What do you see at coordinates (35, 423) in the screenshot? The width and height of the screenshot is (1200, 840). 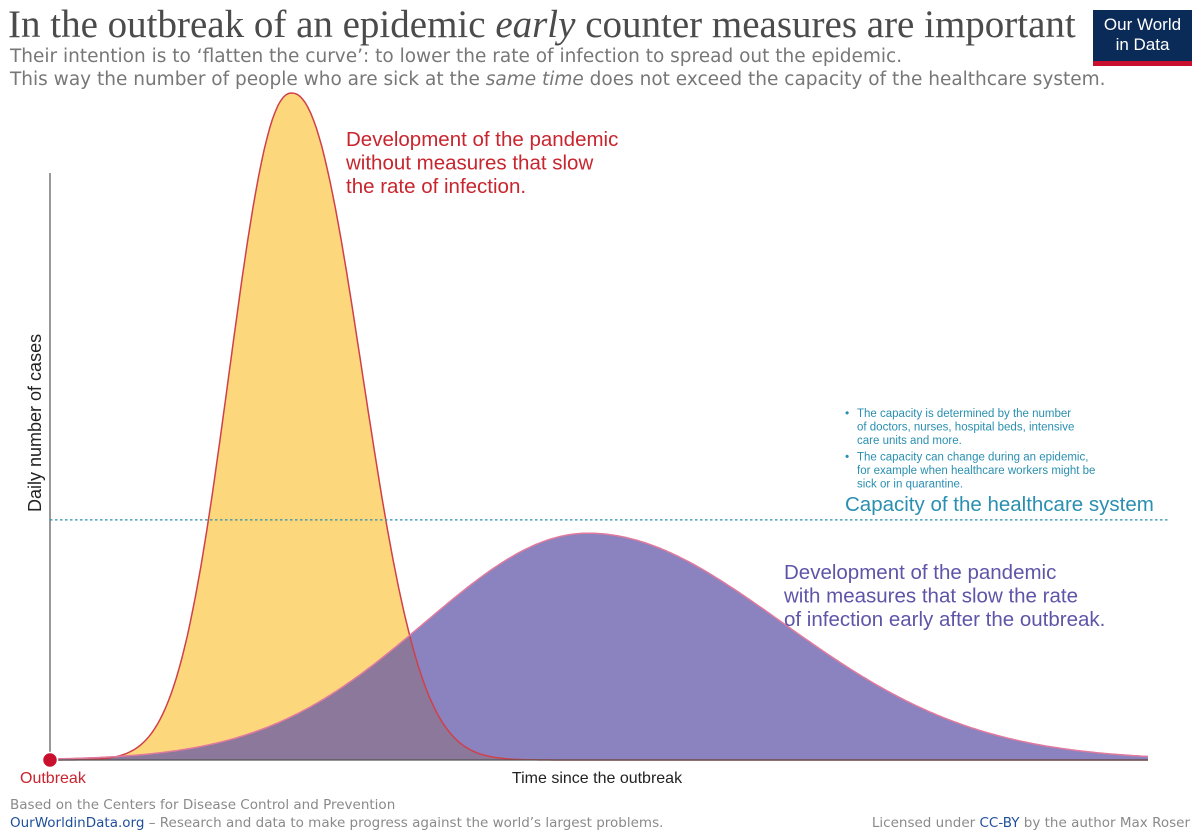 I see `y-axis-label: Daily number of cases` at bounding box center [35, 423].